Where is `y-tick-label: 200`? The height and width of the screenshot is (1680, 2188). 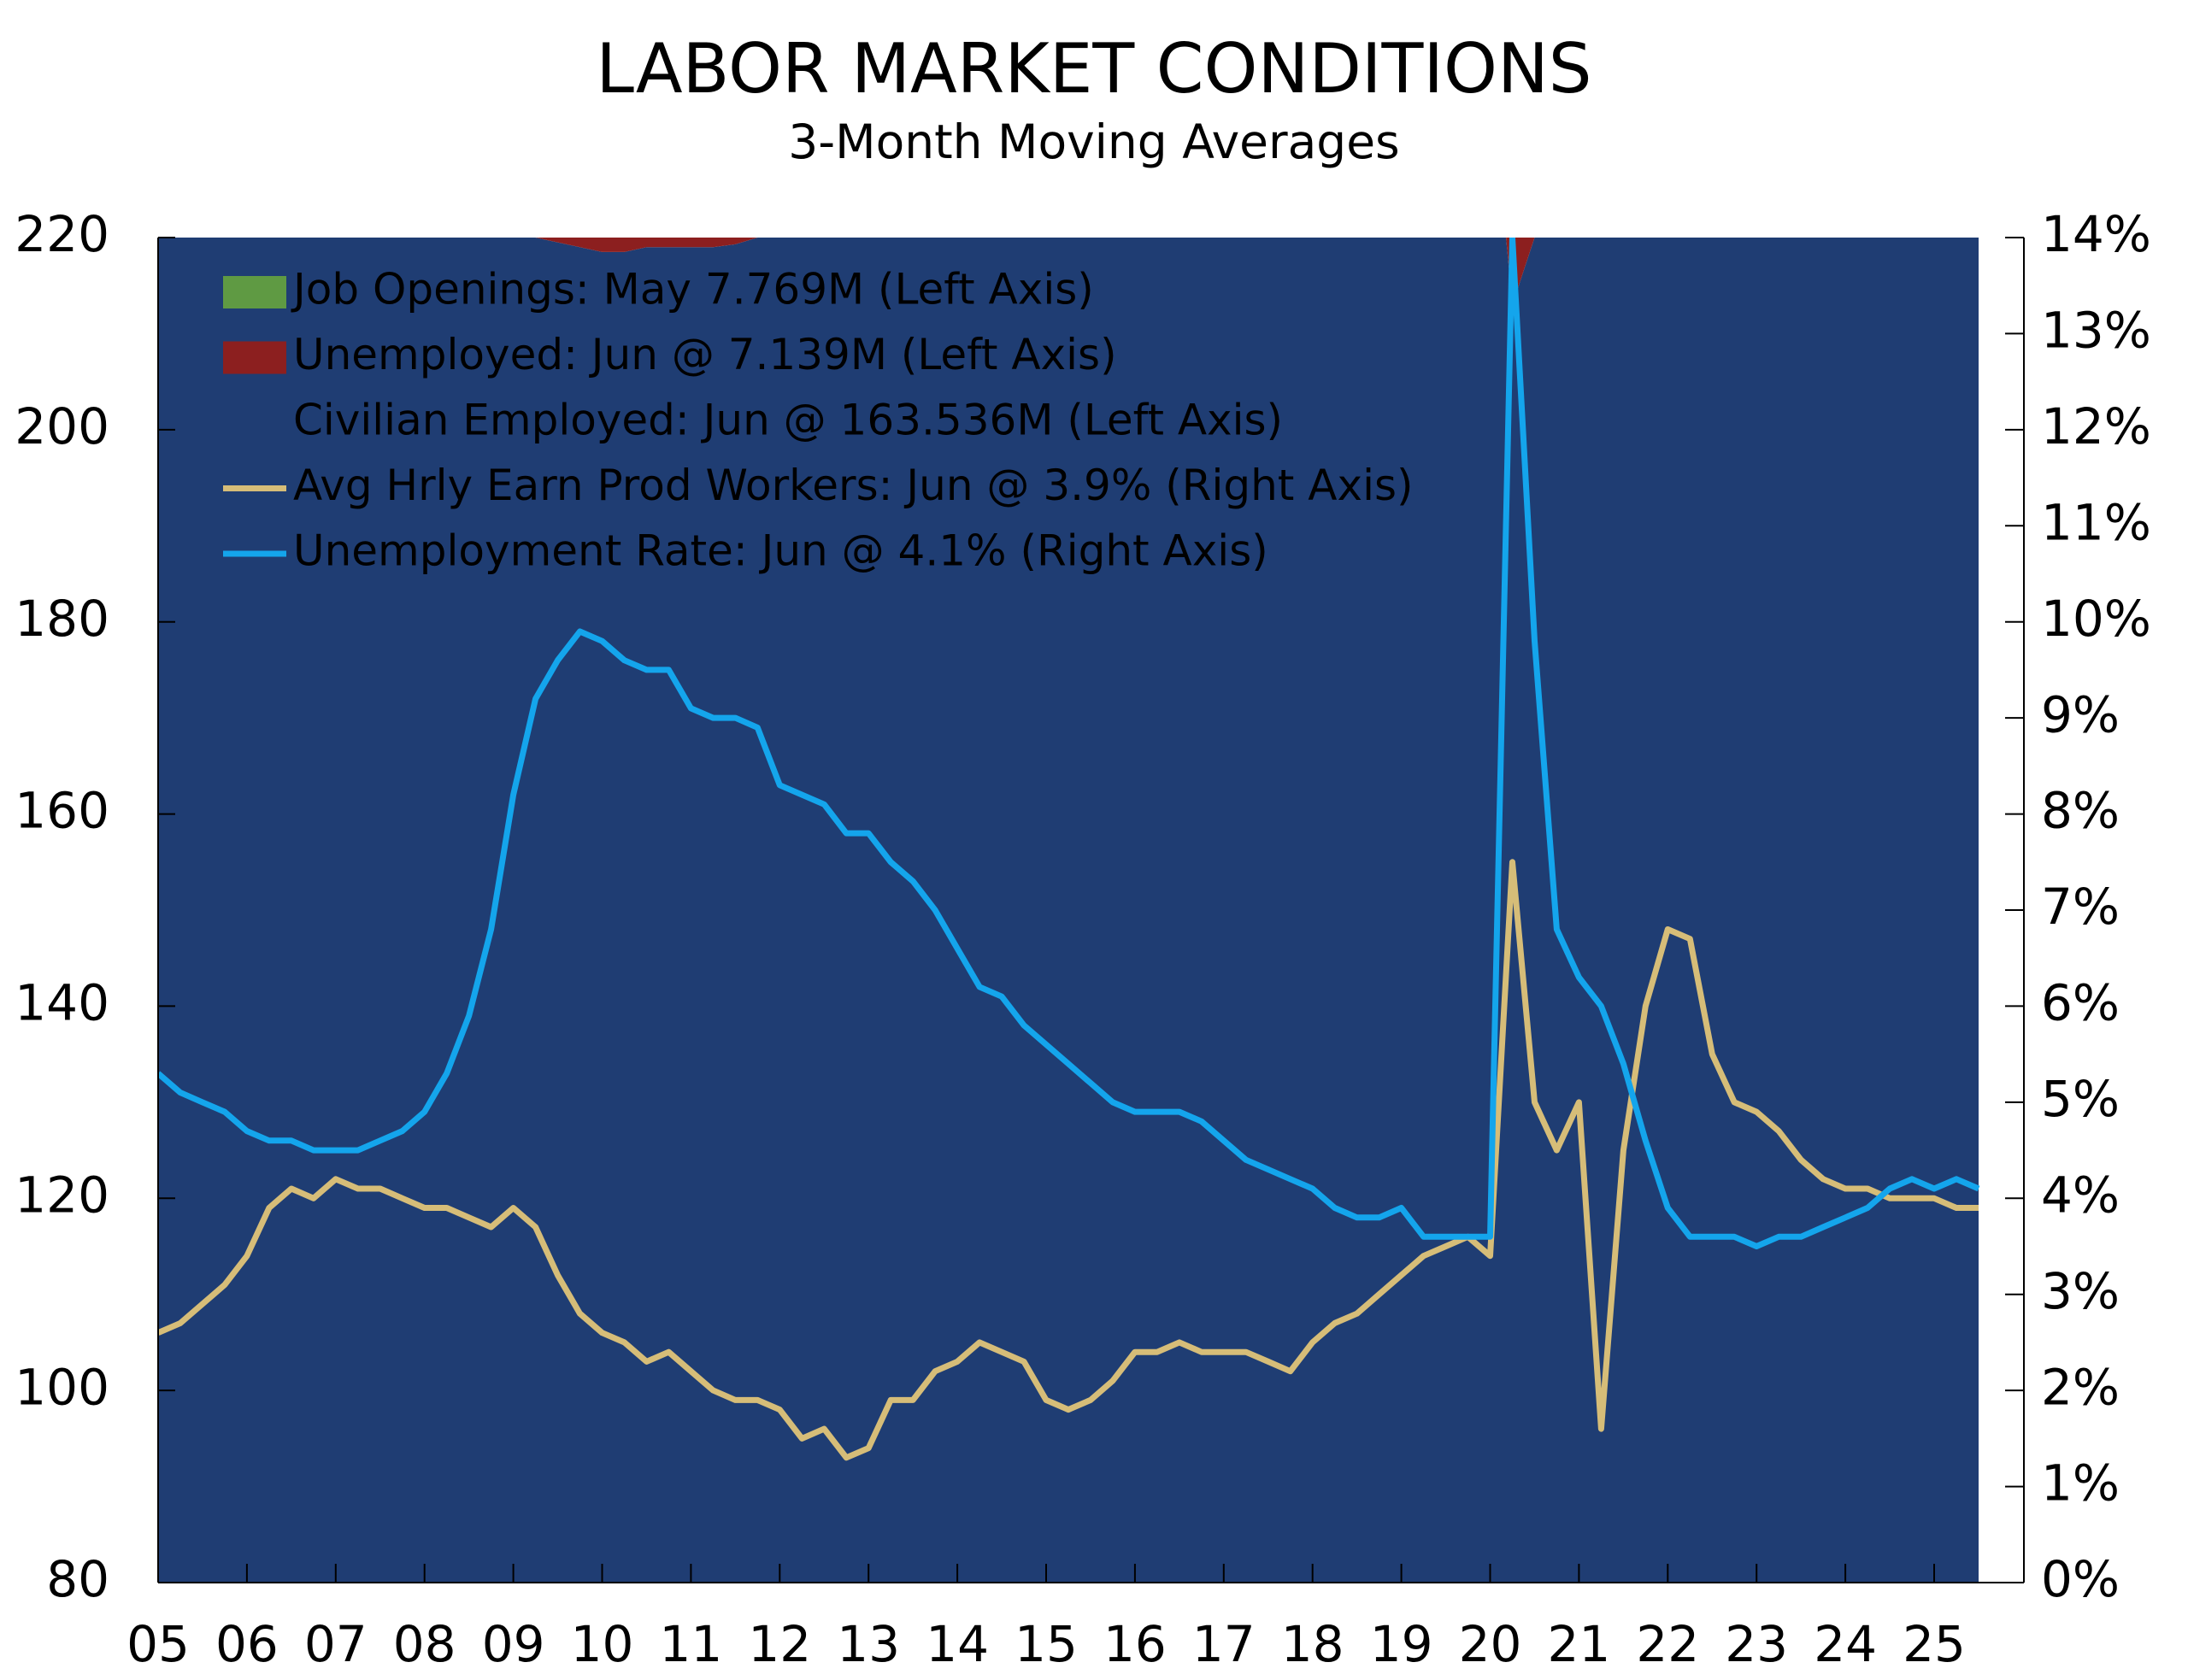
y-tick-label: 200 is located at coordinates (62, 426).